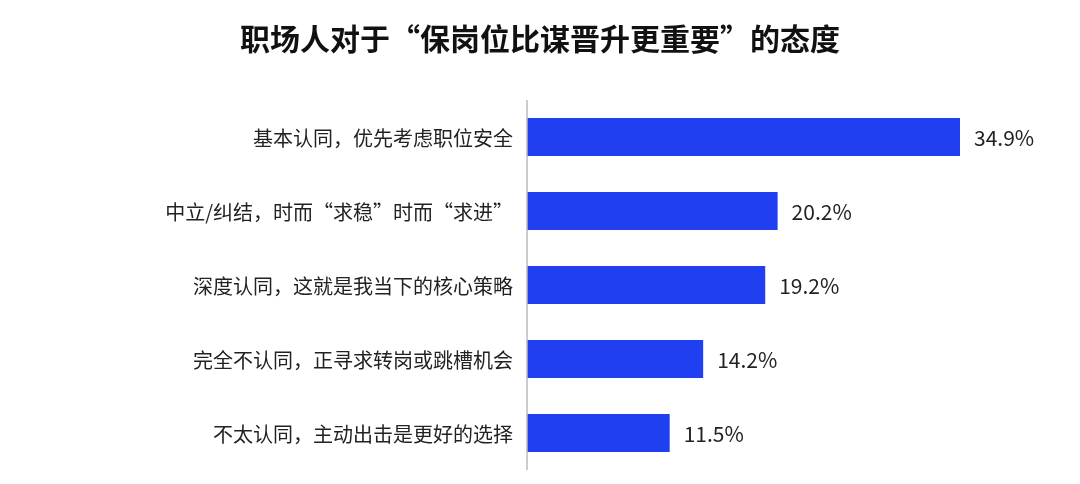 Image resolution: width=1080 pixels, height=484 pixels. What do you see at coordinates (809, 285) in the screenshot?
I see `data-label: 19.2%` at bounding box center [809, 285].